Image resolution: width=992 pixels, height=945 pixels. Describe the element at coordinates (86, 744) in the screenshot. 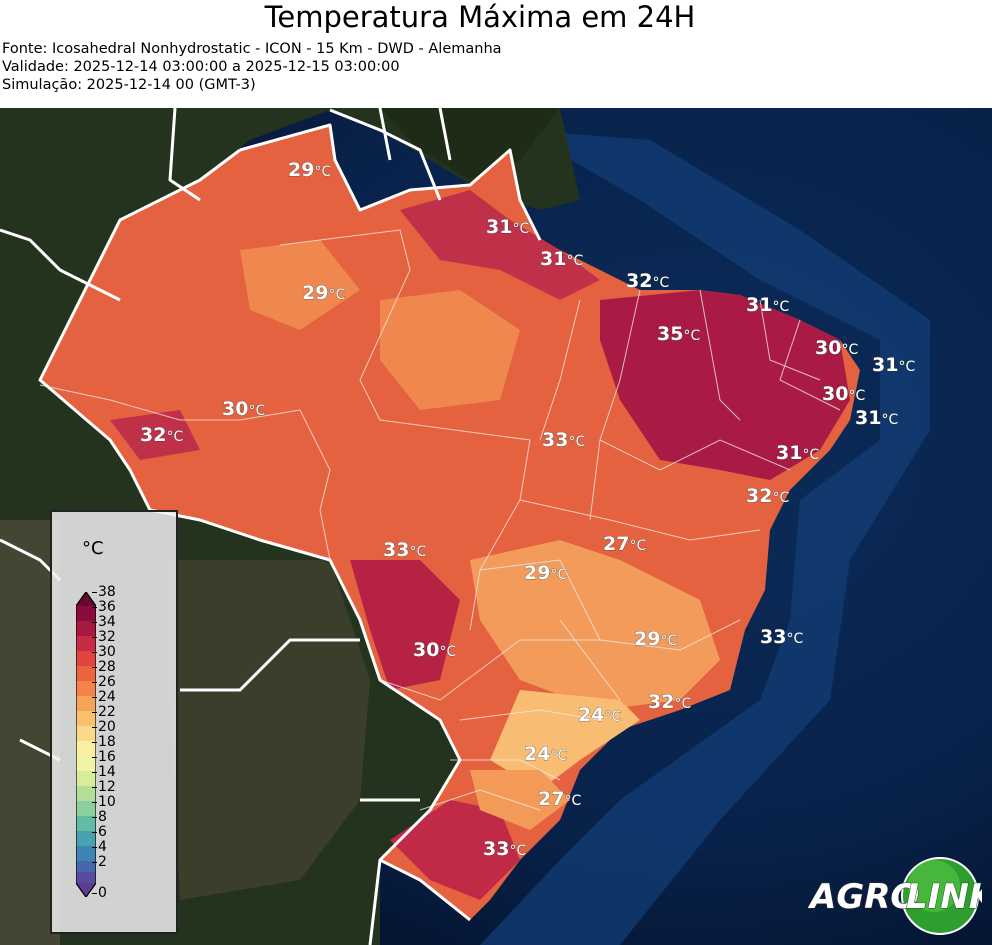

I see `color-bar` at that location.